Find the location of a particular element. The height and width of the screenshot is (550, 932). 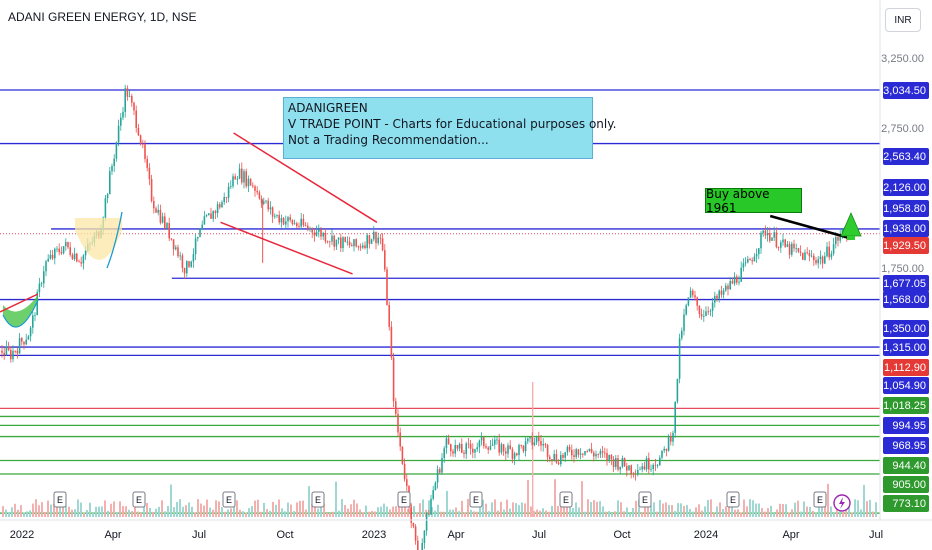

currency-selector: INR is located at coordinates (903, 20).